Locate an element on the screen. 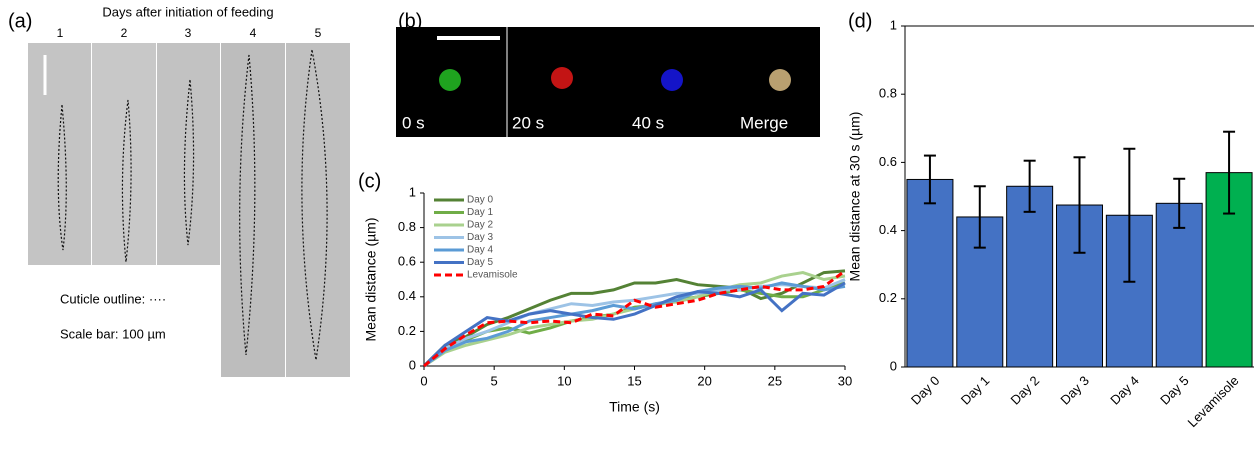 Image resolution: width=1255 pixels, height=453 pixels. frame-label: 40 s is located at coordinates (648, 122).